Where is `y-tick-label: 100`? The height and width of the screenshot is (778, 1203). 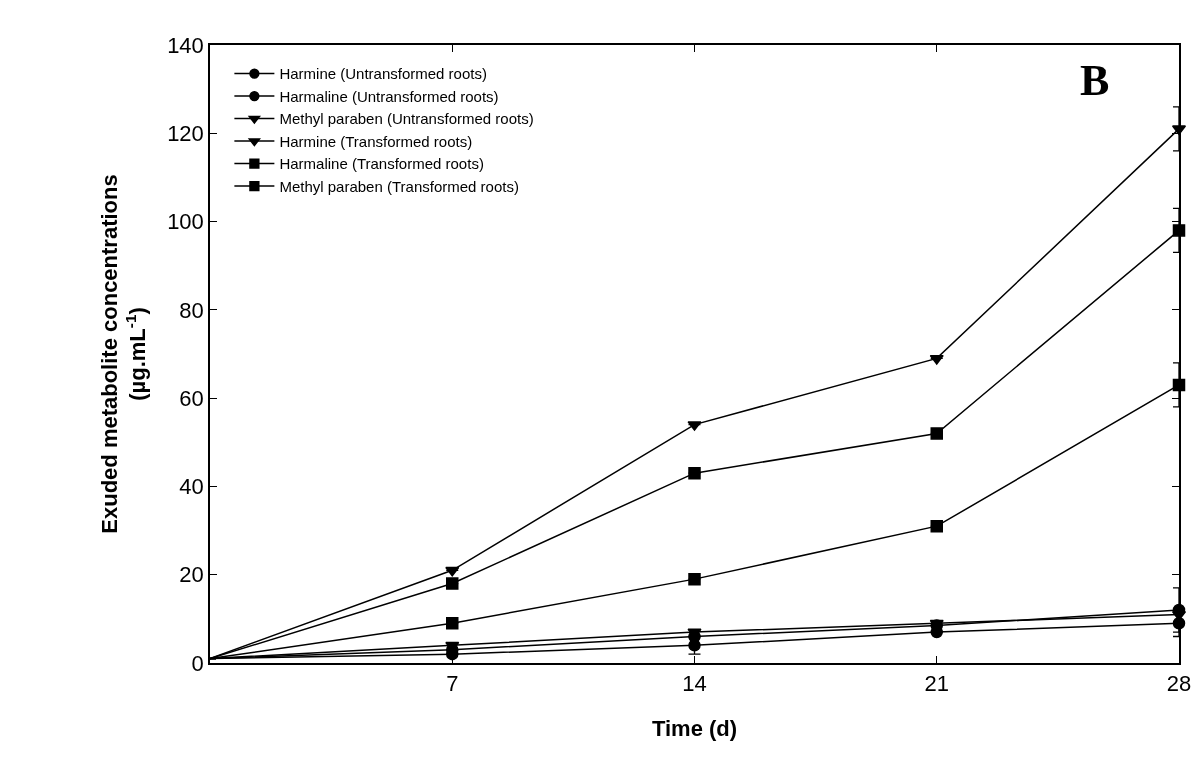 y-tick-label: 100 is located at coordinates (185, 222).